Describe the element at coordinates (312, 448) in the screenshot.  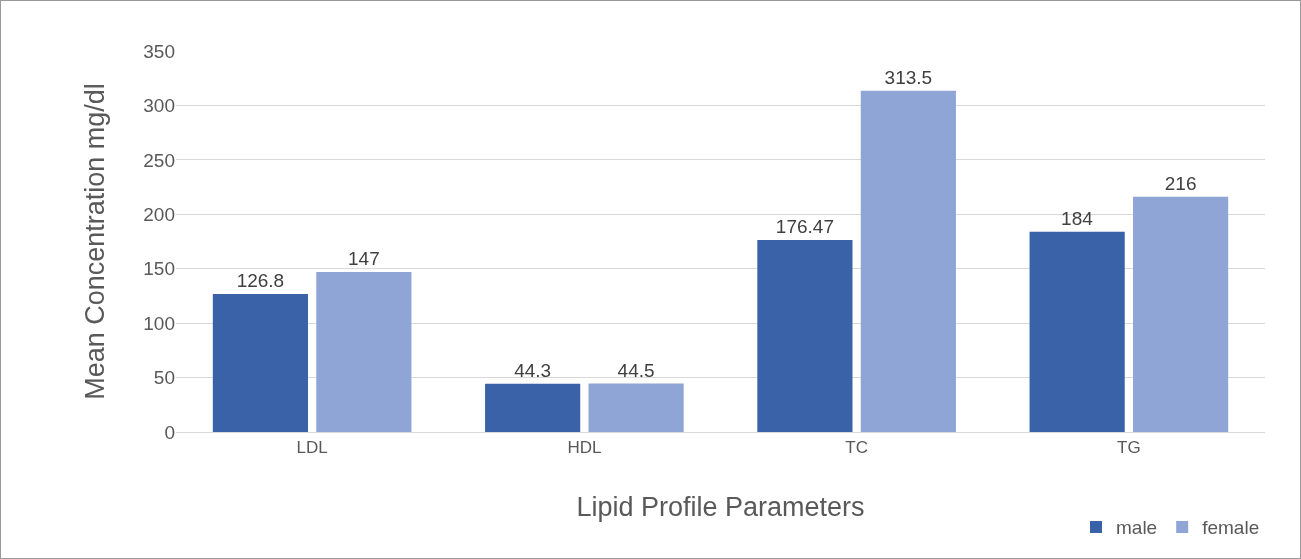
I see `x-tick-label: LDL` at that location.